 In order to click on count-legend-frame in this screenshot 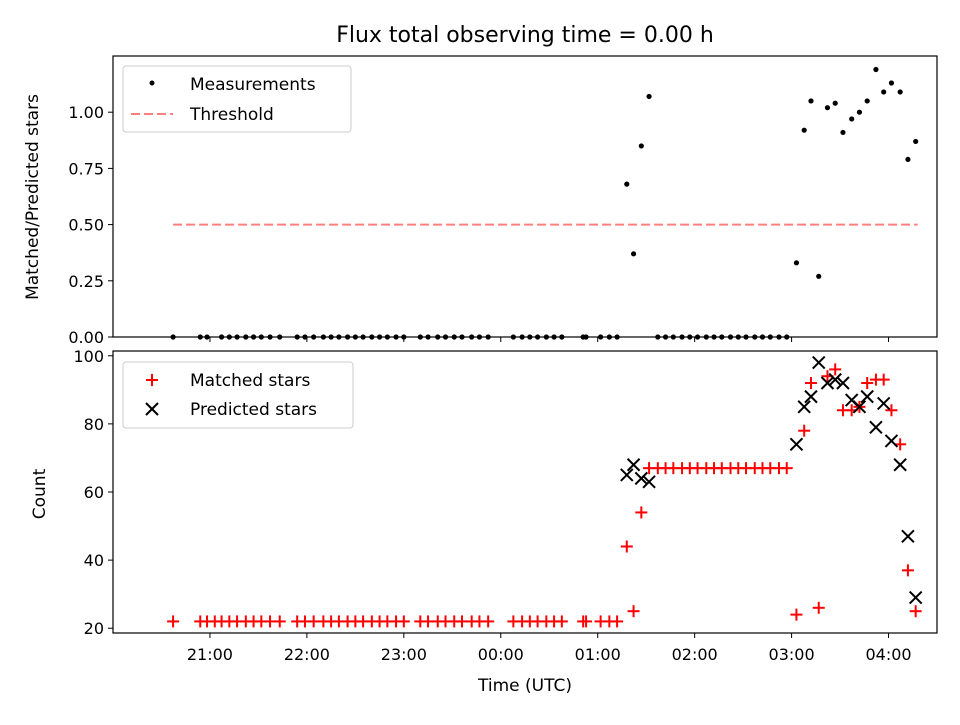, I will do `click(238, 395)`.